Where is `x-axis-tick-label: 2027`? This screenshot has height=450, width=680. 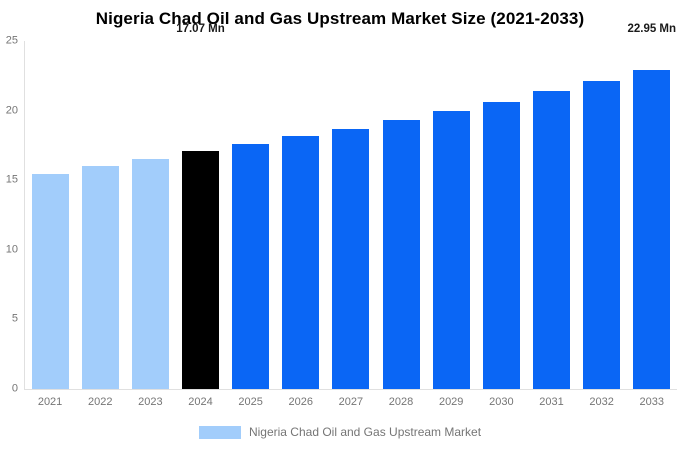 x-axis-tick-label: 2027 is located at coordinates (351, 402).